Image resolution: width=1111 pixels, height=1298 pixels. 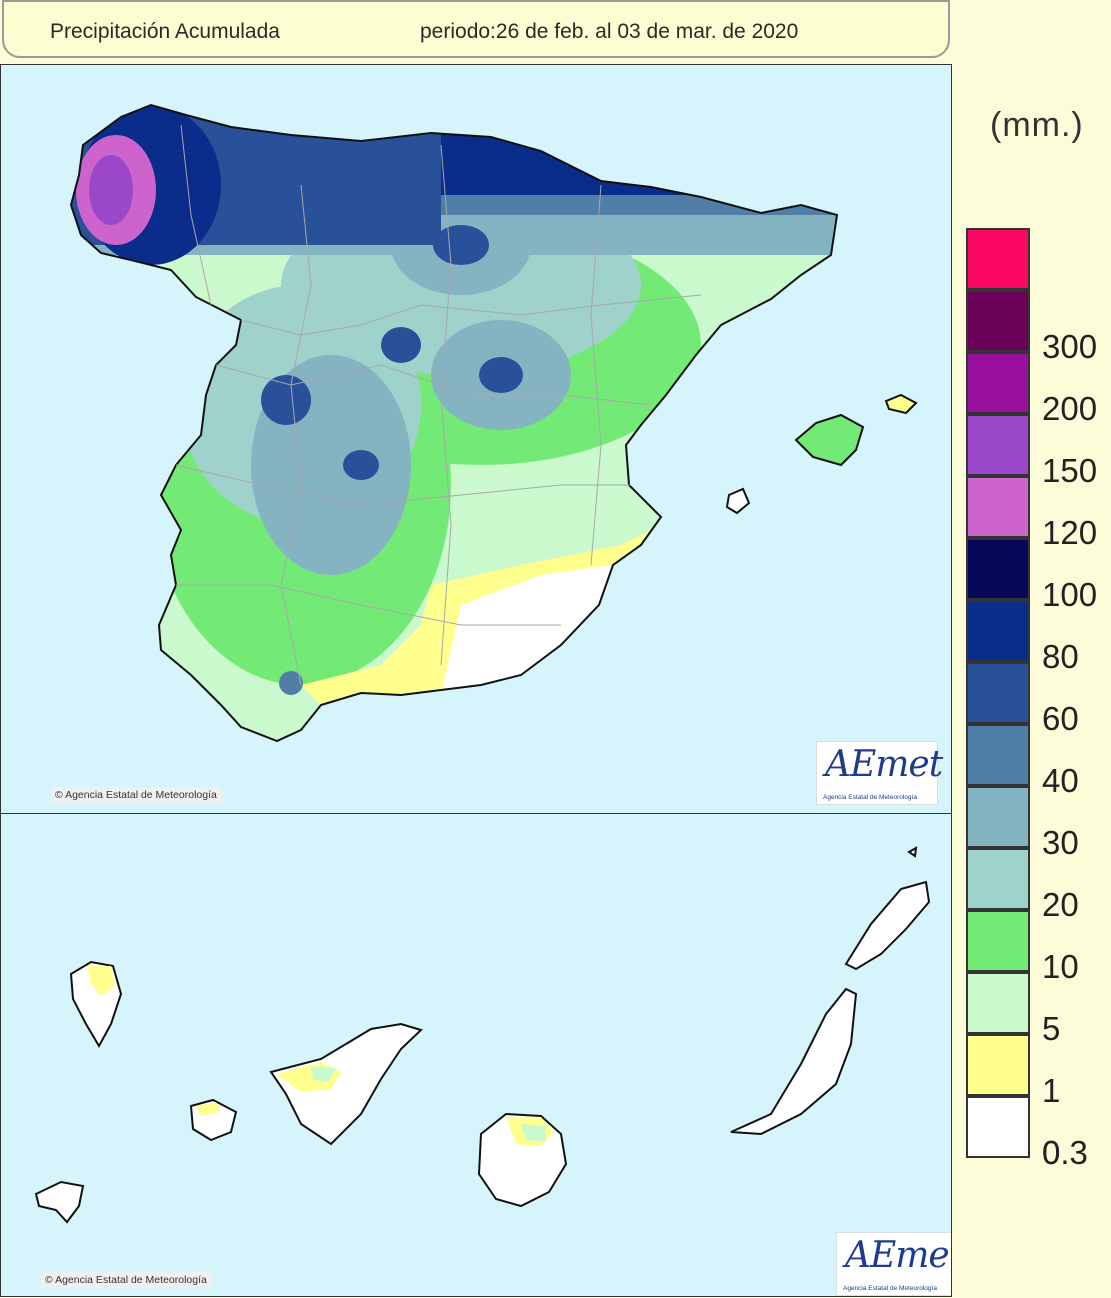 I want to click on legend-label: 120, so click(x=1070, y=532).